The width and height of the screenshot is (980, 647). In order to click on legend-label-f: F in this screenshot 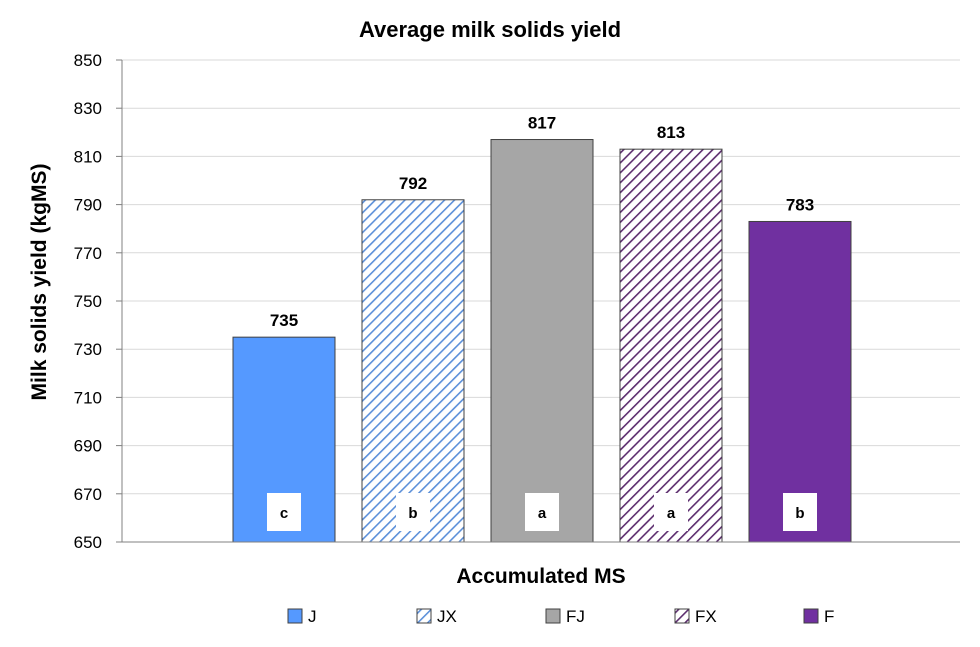, I will do `click(829, 616)`.